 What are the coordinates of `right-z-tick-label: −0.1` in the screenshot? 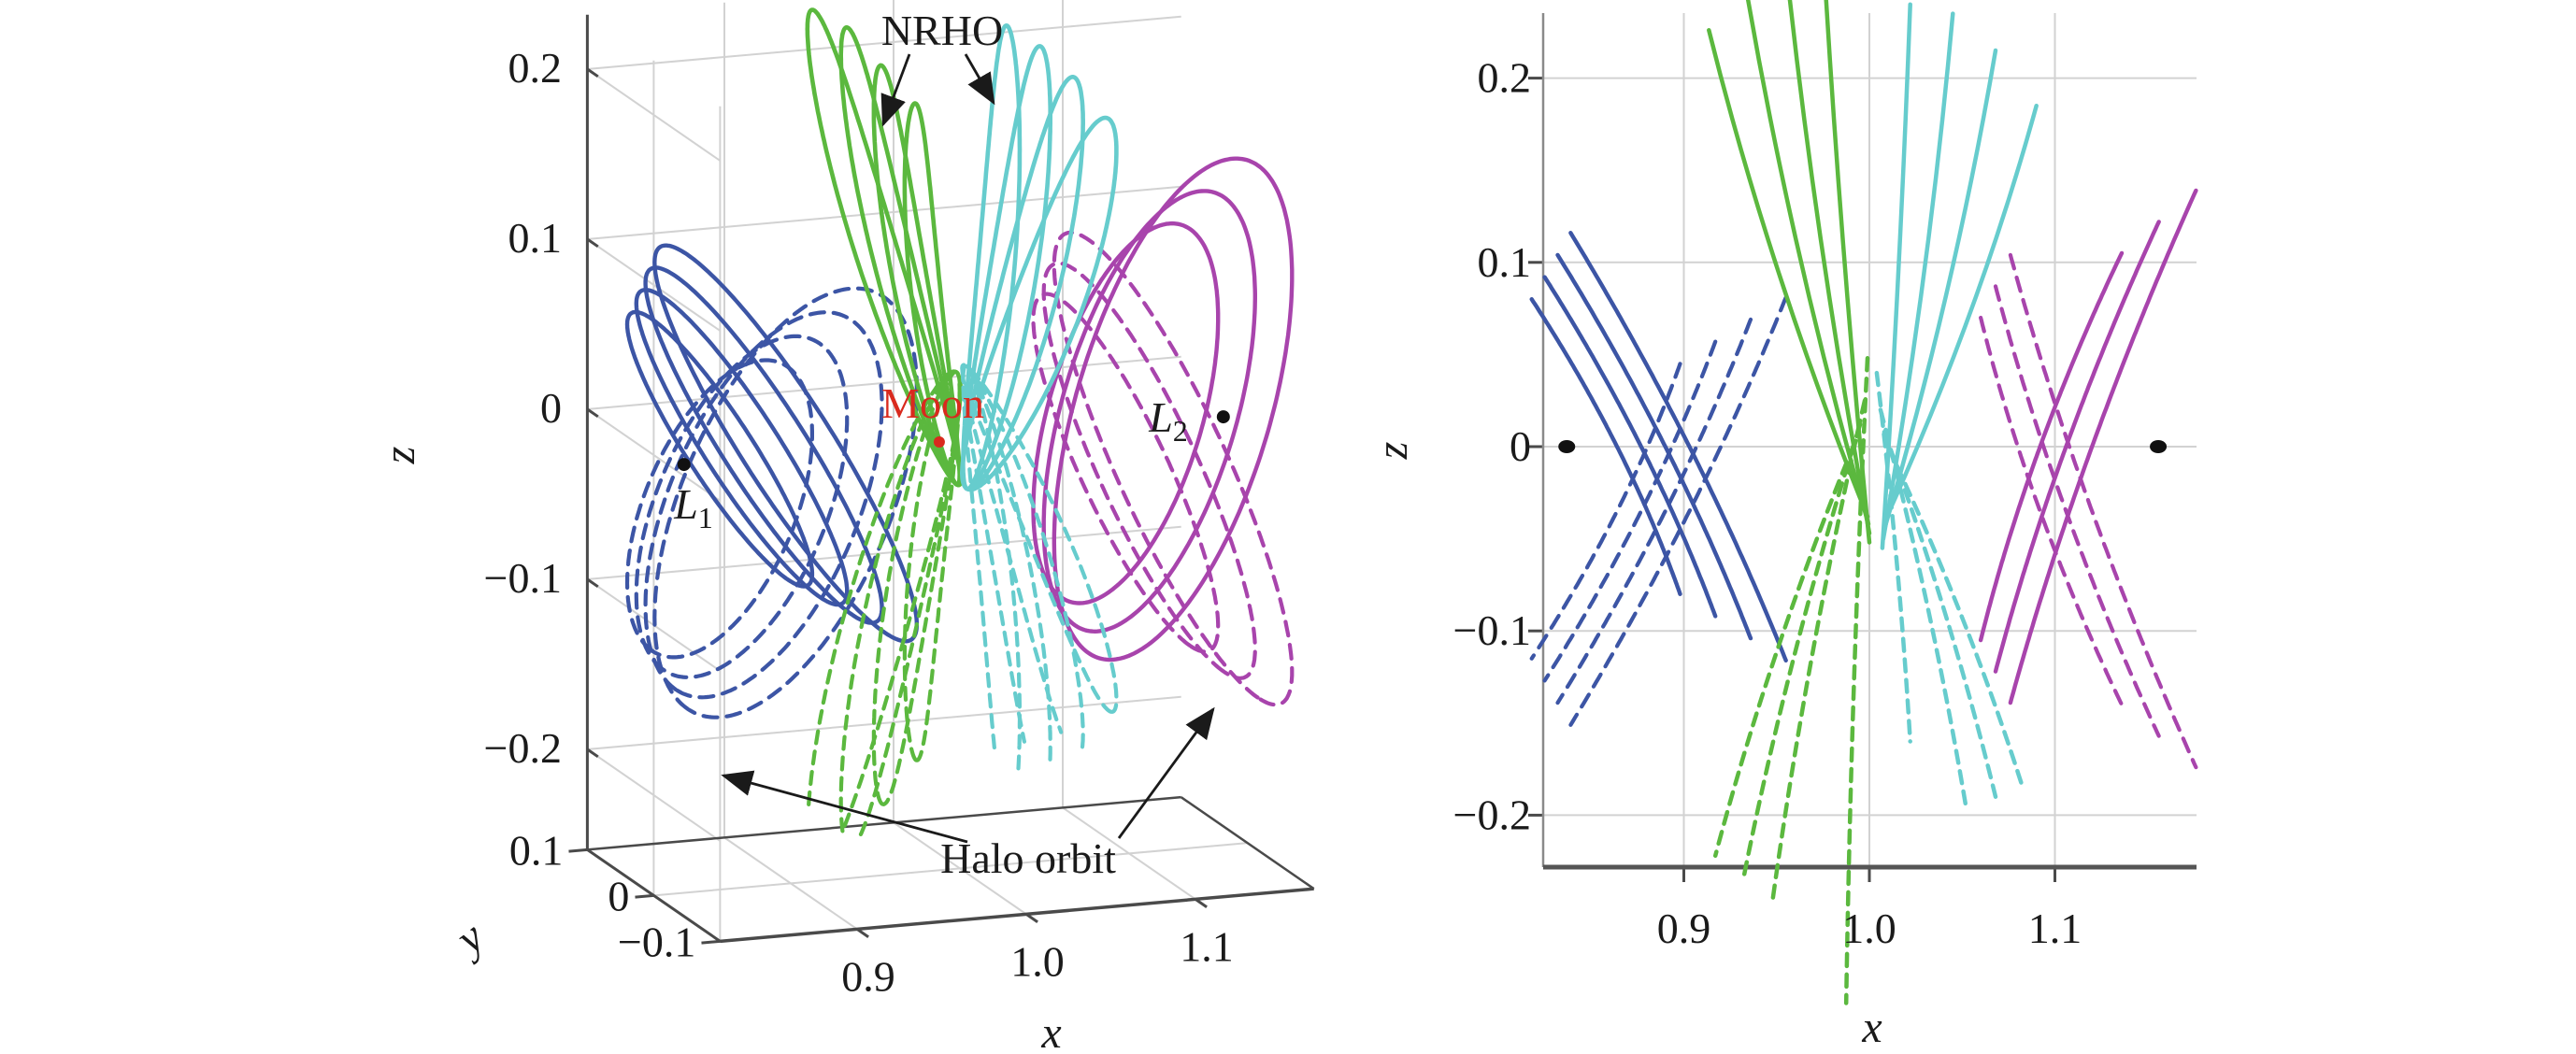 It's located at (1492, 630).